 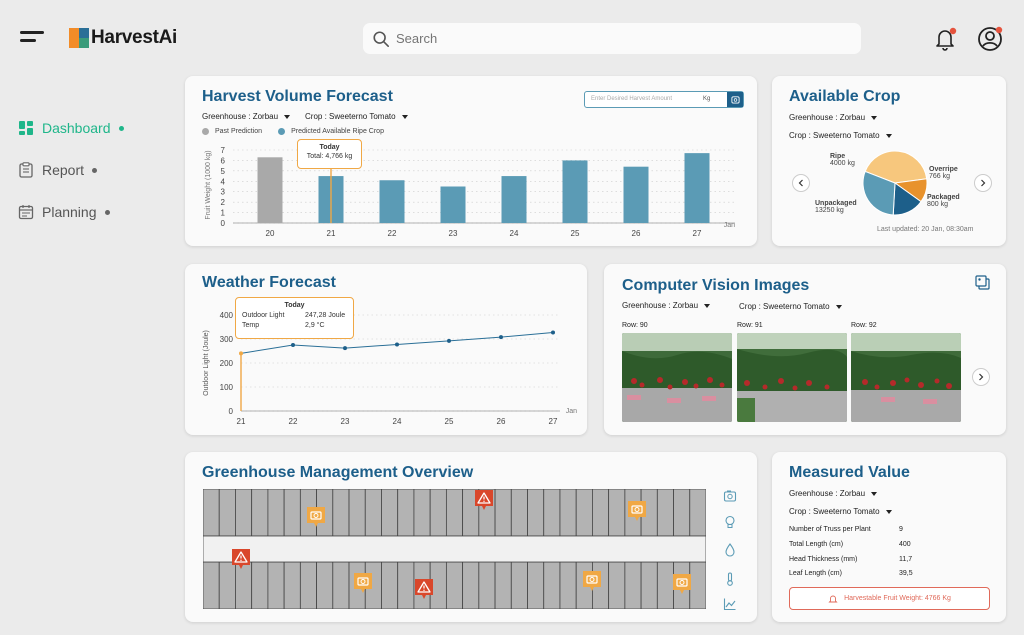 What do you see at coordinates (453, 233) in the screenshot?
I see `x-tick-label: 23` at bounding box center [453, 233].